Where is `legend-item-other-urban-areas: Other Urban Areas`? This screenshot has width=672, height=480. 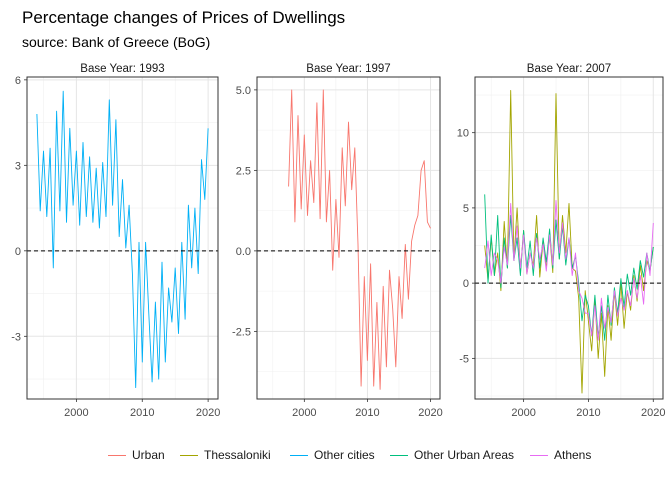
legend-item-other-urban-areas: Other Urban Areas is located at coordinates (452, 455).